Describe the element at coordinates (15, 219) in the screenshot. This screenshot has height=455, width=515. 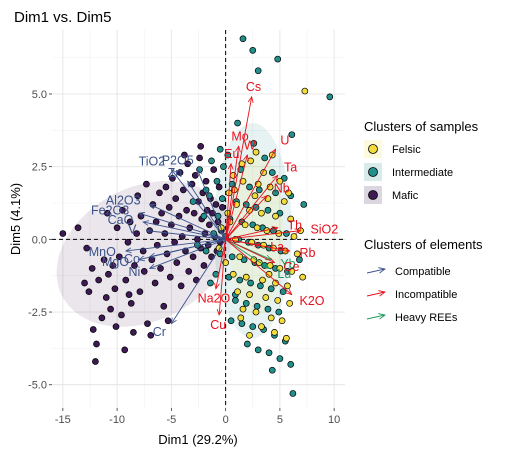
I see `y-axis-title: Dim5 (4.1%)` at that location.